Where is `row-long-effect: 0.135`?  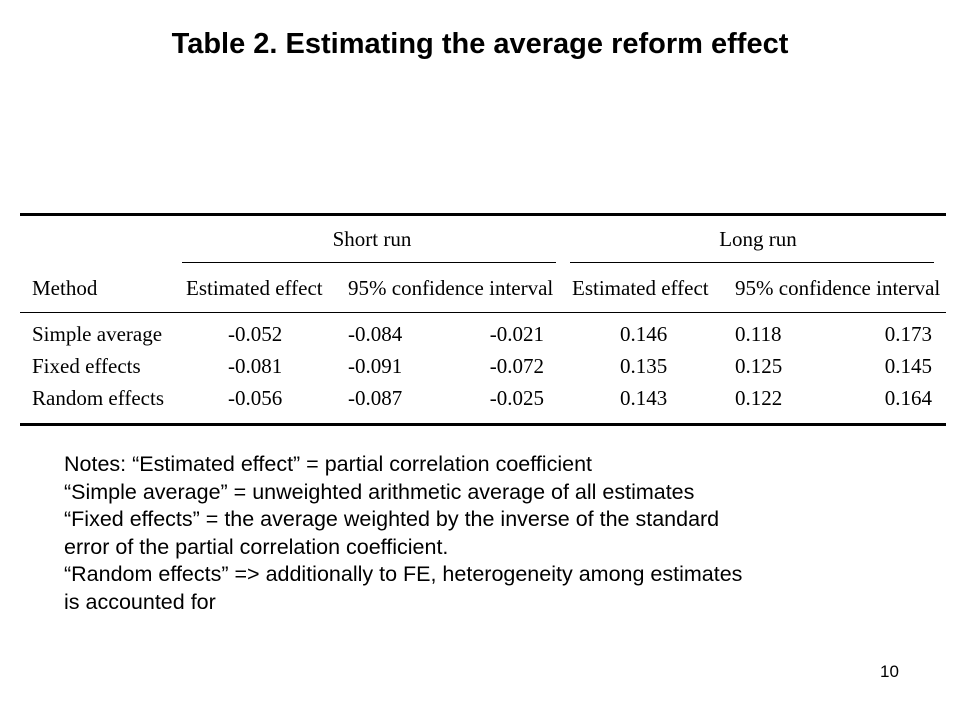
row-long-effect: 0.135 is located at coordinates (644, 366).